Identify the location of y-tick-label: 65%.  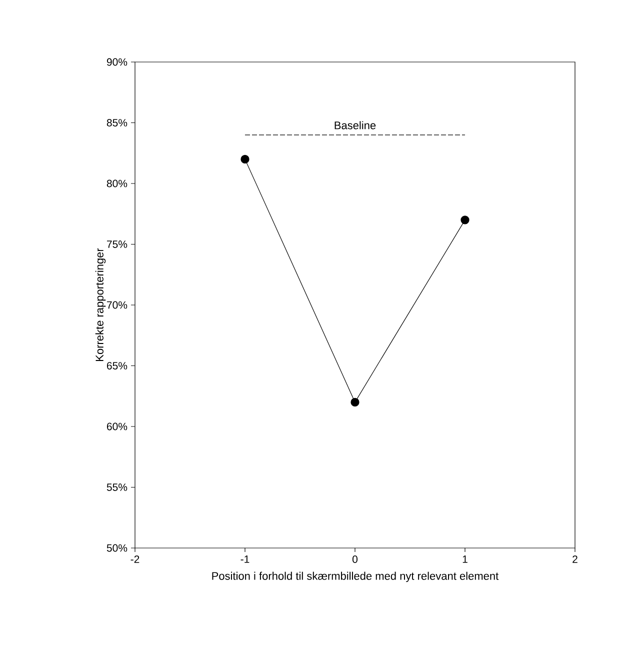
(117, 366).